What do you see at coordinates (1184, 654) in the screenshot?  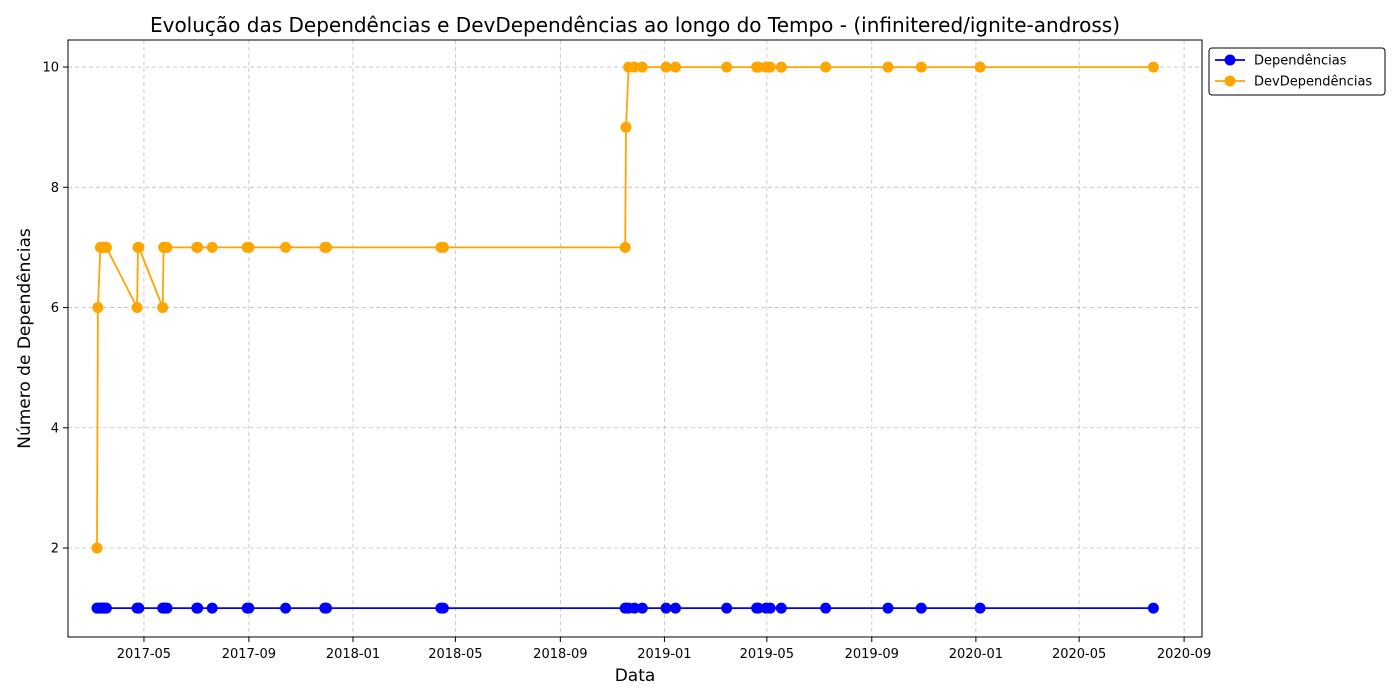 I see `x-tick-label: 2020-09` at bounding box center [1184, 654].